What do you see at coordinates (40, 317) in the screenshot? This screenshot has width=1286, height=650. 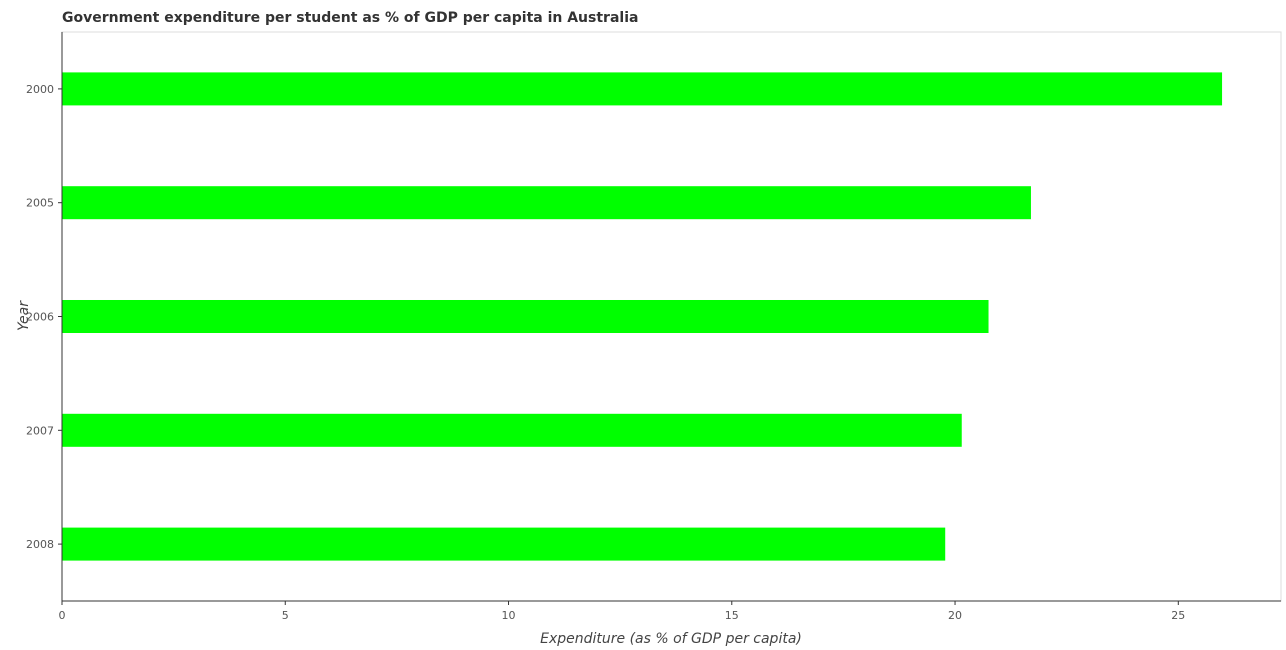 I see `y-tick-label: 2006` at bounding box center [40, 317].